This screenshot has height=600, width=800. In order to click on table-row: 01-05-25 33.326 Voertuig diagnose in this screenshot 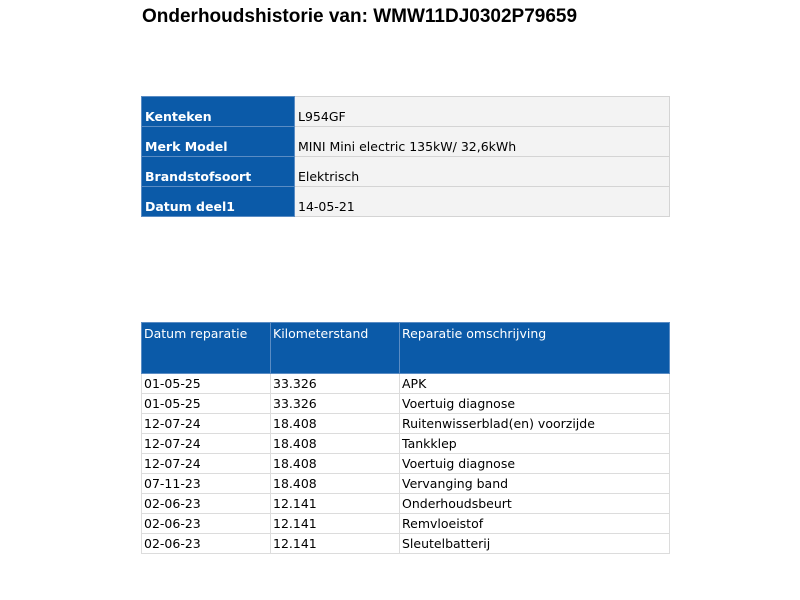, I will do `click(405, 403)`.